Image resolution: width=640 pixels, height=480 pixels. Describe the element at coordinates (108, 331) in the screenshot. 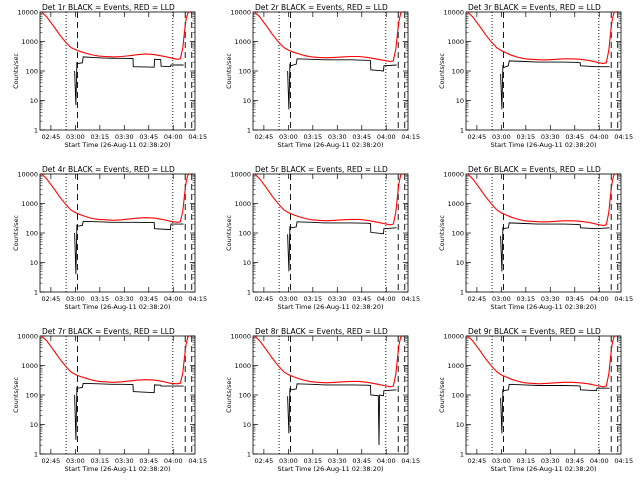

I see `panel-title: Det 7r BLACK = Events, RED = LLD` at that location.